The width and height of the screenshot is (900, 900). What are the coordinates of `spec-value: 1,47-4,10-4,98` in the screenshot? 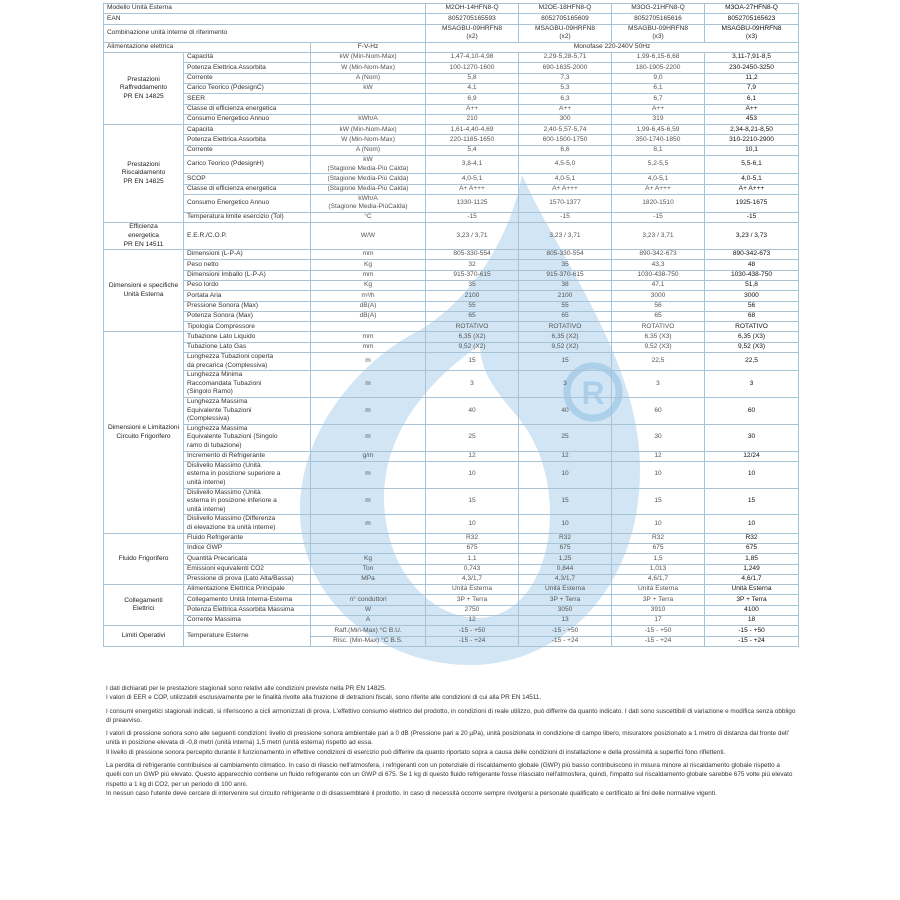 It's located at (472, 58).